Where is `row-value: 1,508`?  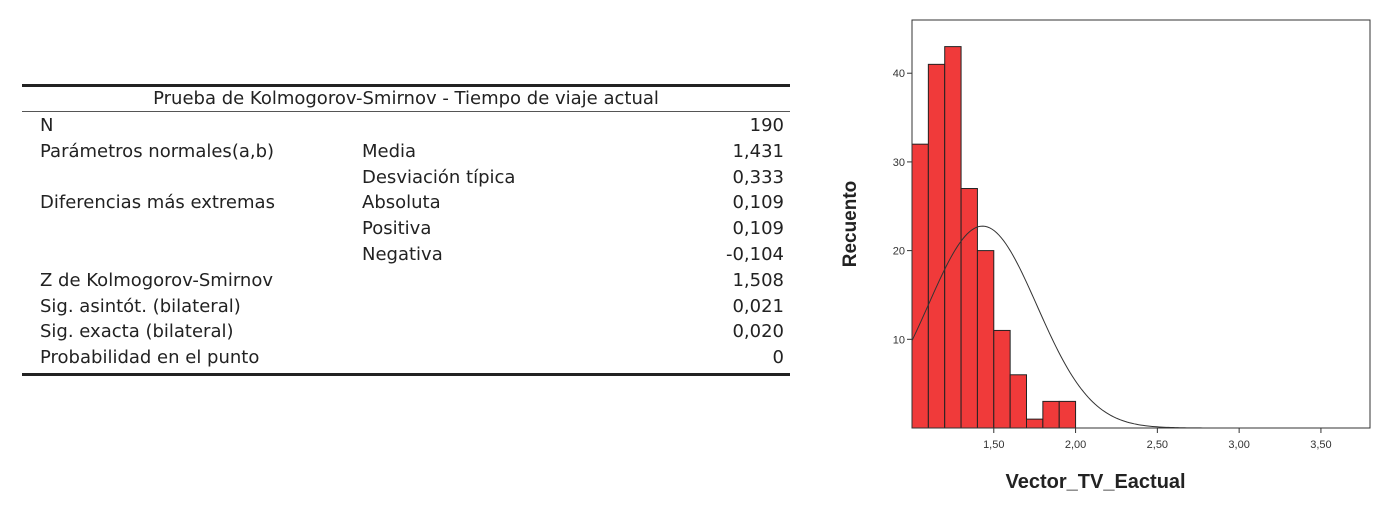 row-value: 1,508 is located at coordinates (758, 280).